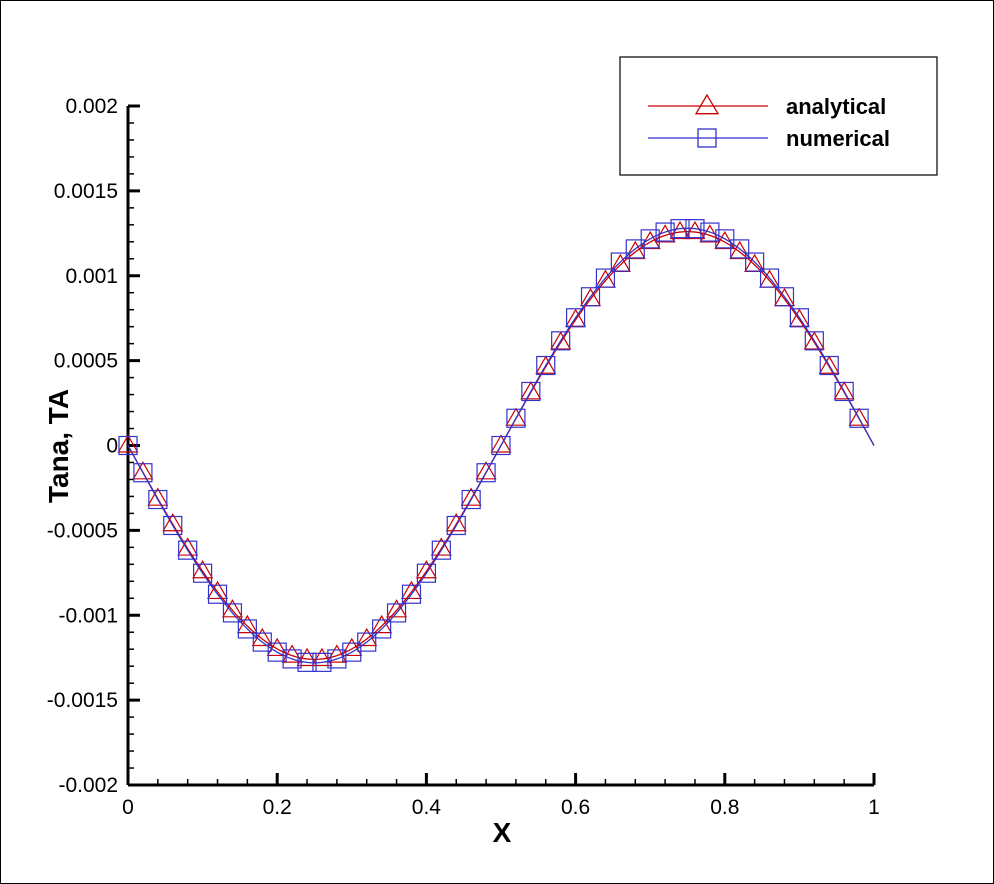  I want to click on legend: analytical numerical, so click(778, 116).